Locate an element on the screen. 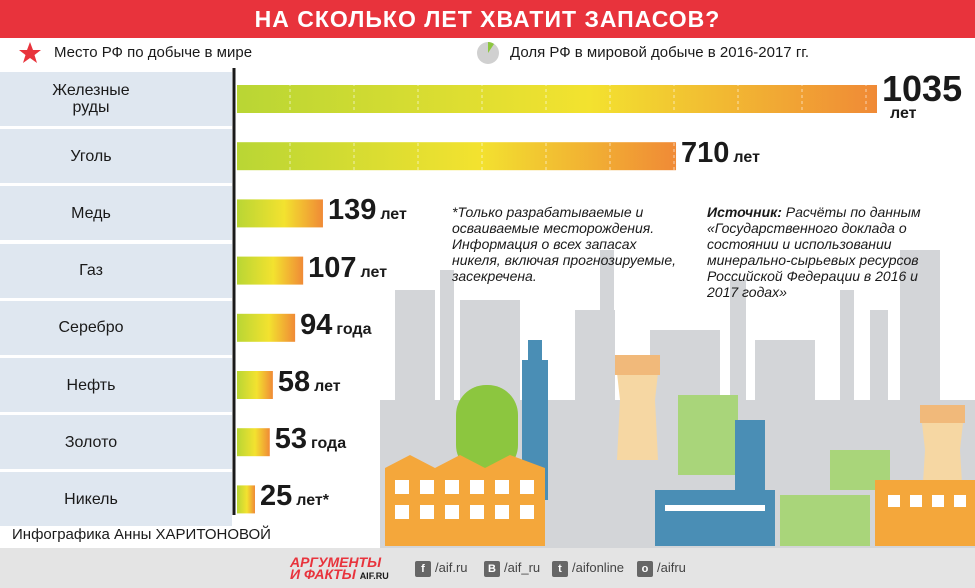  social-odnoklassniki: o/aifru is located at coordinates (661, 568).